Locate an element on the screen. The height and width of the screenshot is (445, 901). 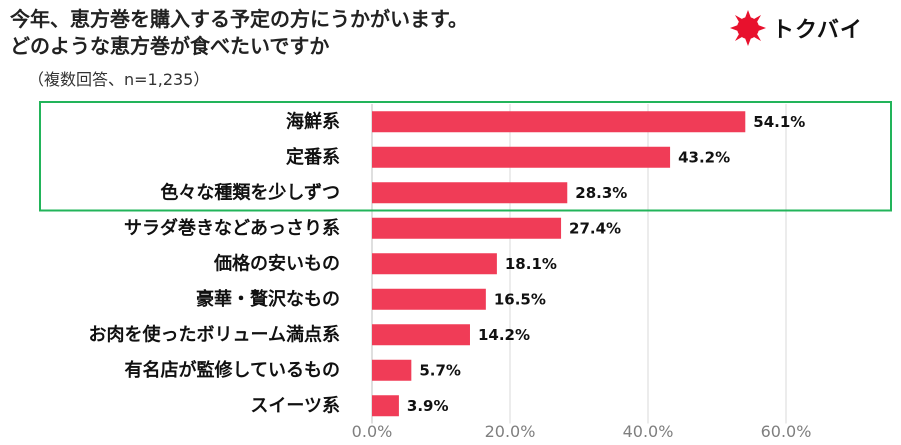
sun-icon is located at coordinates (748, 28).